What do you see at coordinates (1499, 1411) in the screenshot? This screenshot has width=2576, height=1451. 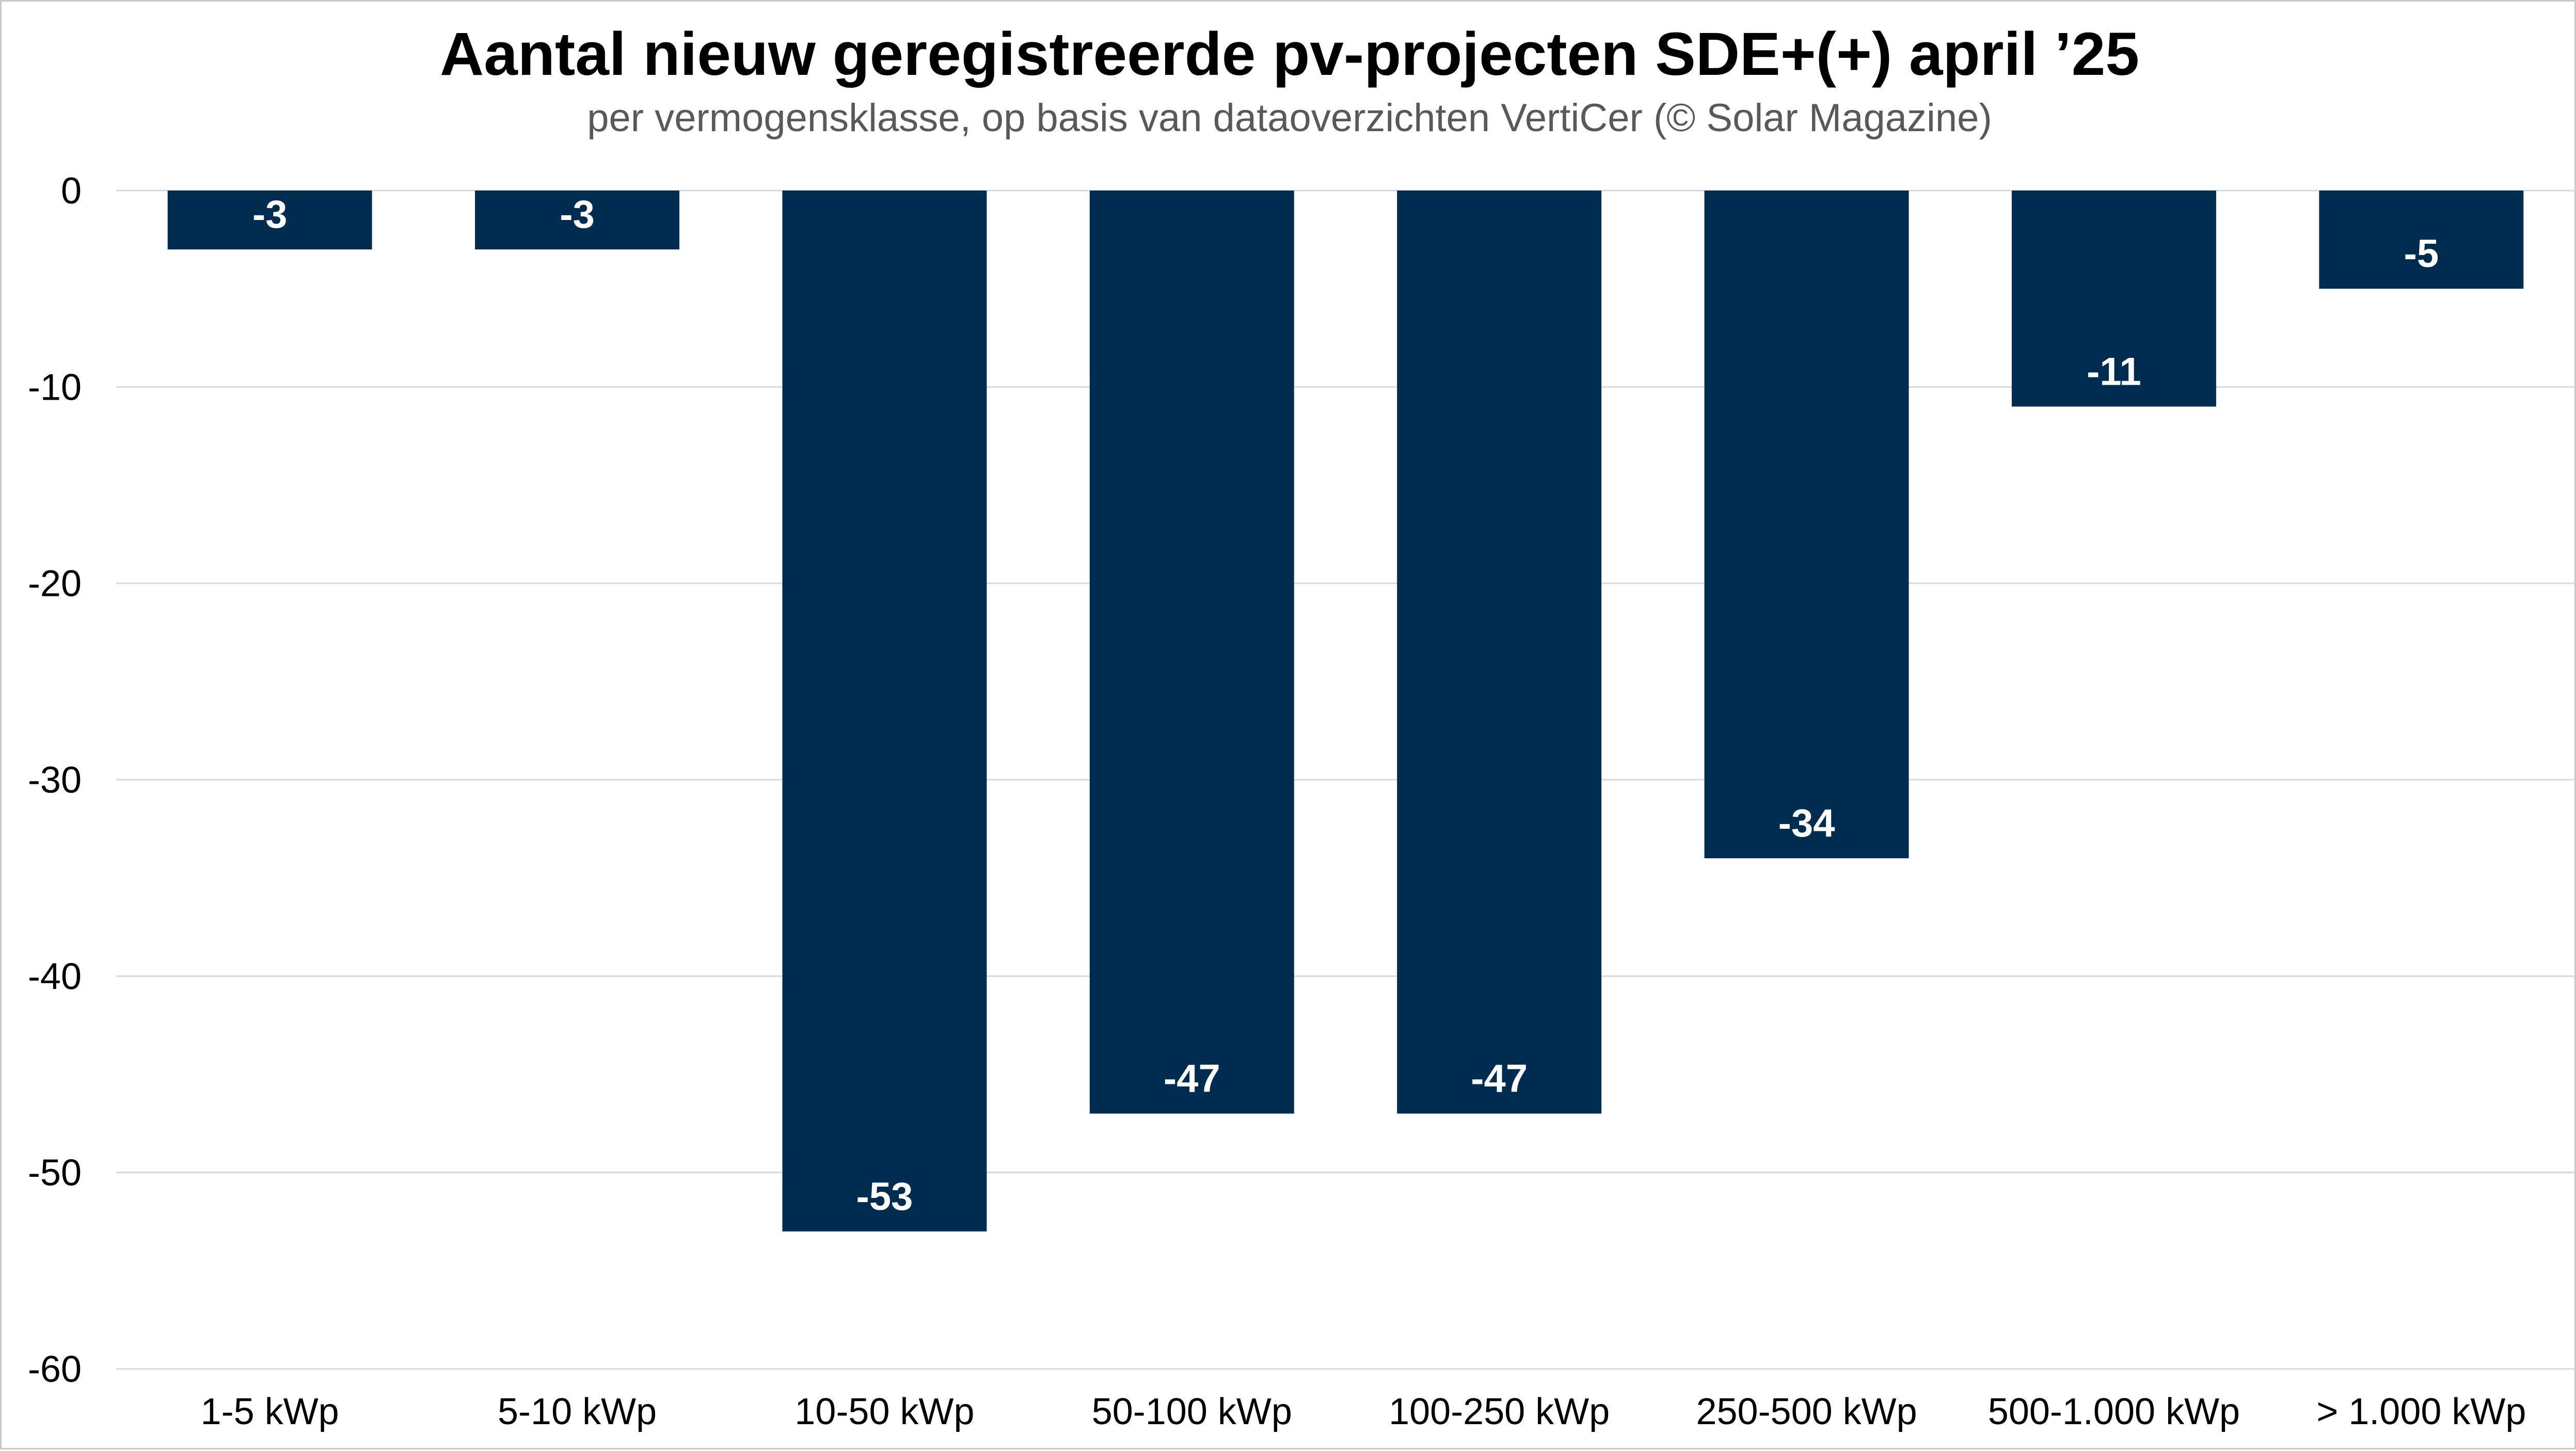 I see `x-category-label: 100-250 kWp` at bounding box center [1499, 1411].